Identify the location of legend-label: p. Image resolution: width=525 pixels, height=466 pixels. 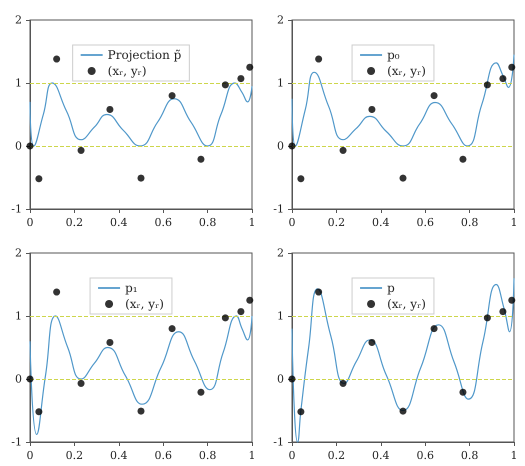
(391, 288).